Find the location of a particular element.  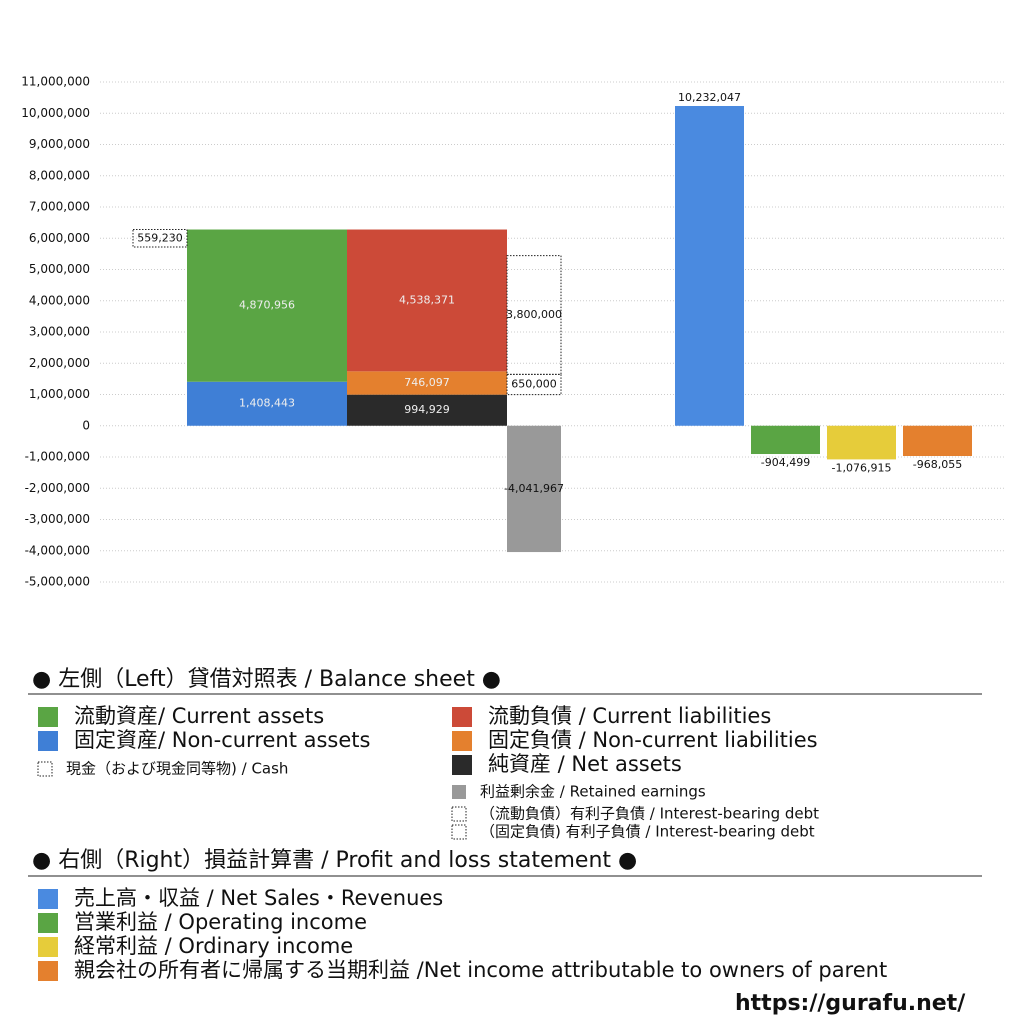

y-tick-label: 9,000,000 is located at coordinates (59, 144).